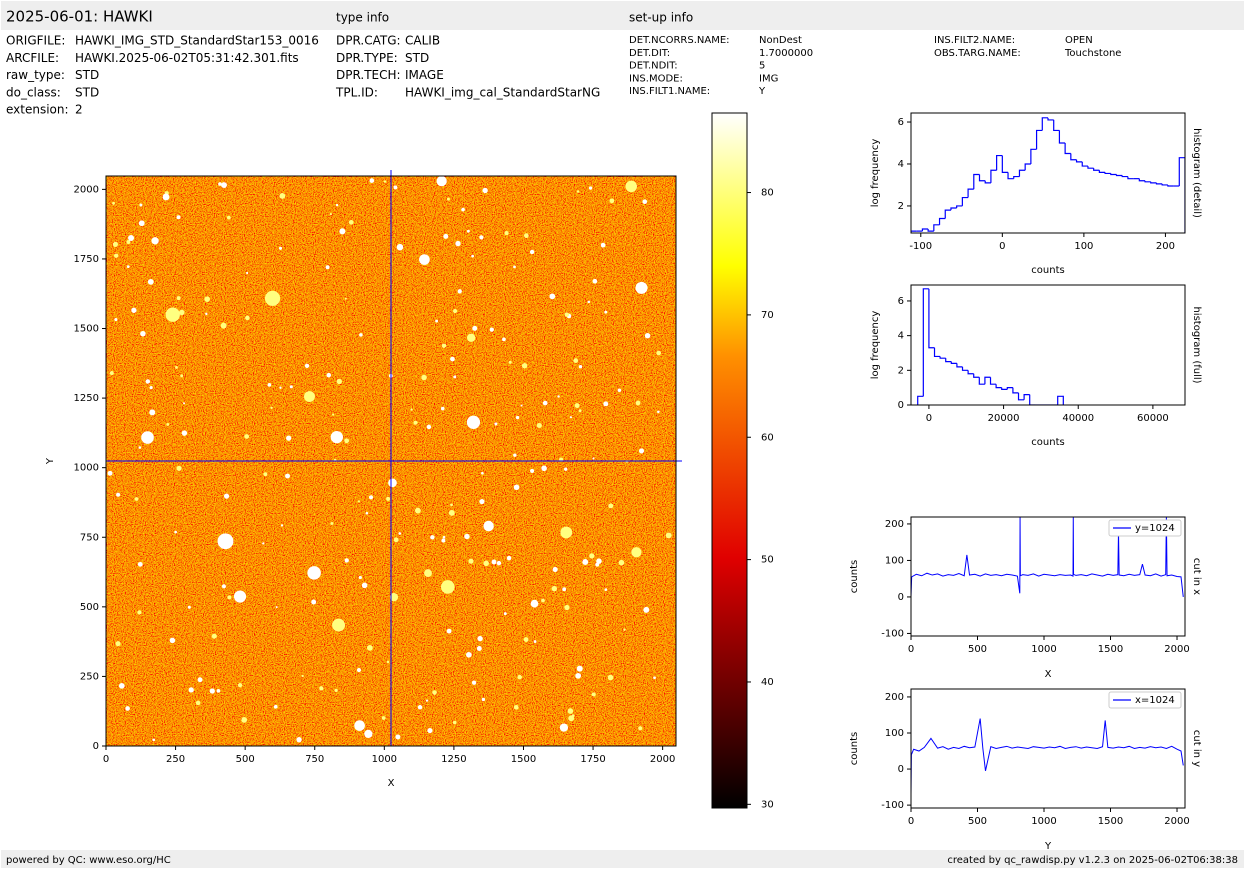 Image resolution: width=1245 pixels, height=870 pixels. I want to click on y-tick-label: 0, so click(901, 405).